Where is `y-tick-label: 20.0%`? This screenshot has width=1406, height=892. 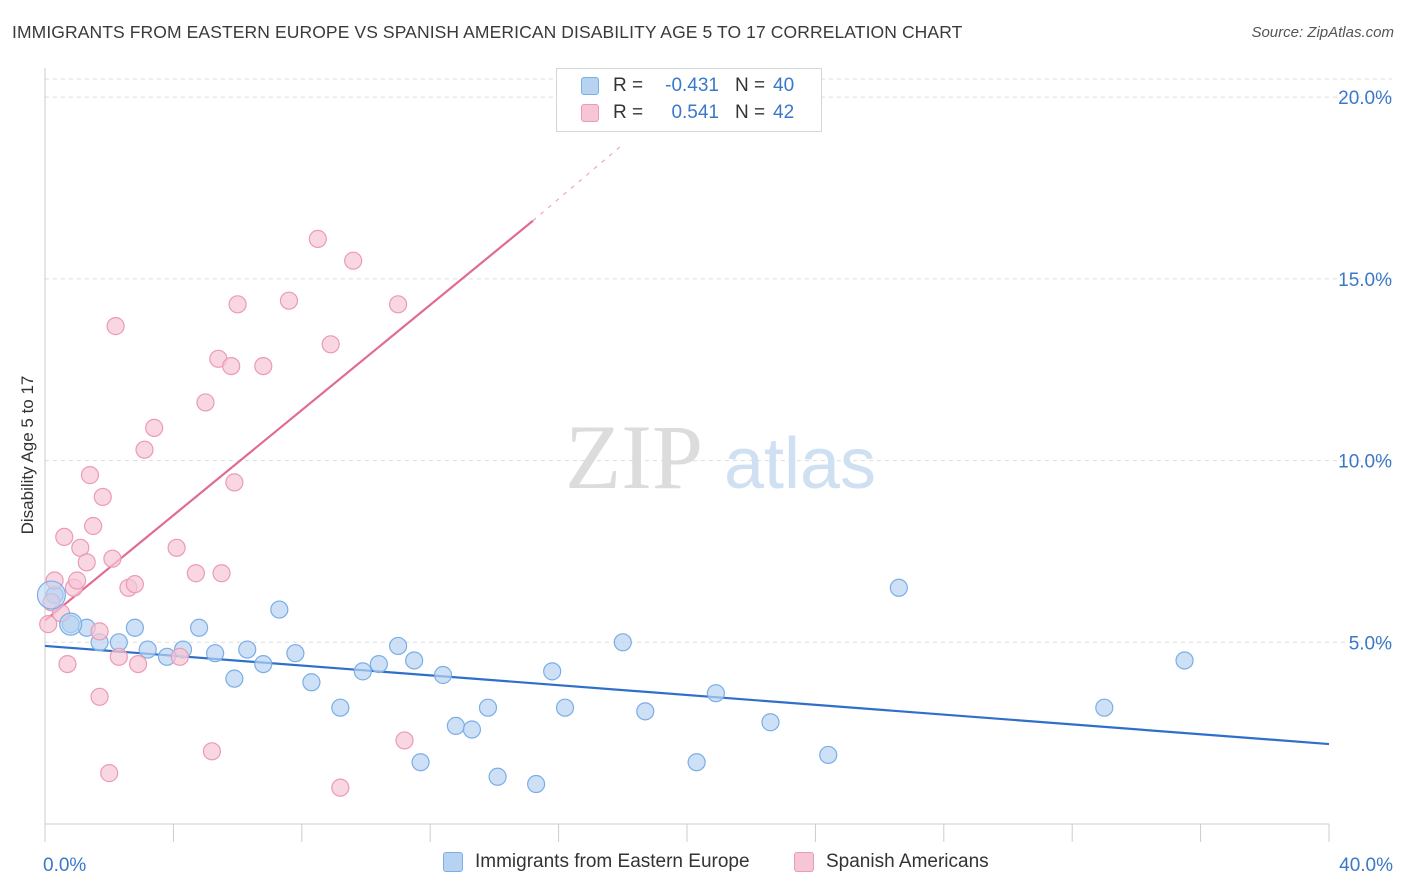 y-tick-label: 20.0% is located at coordinates (1365, 98).